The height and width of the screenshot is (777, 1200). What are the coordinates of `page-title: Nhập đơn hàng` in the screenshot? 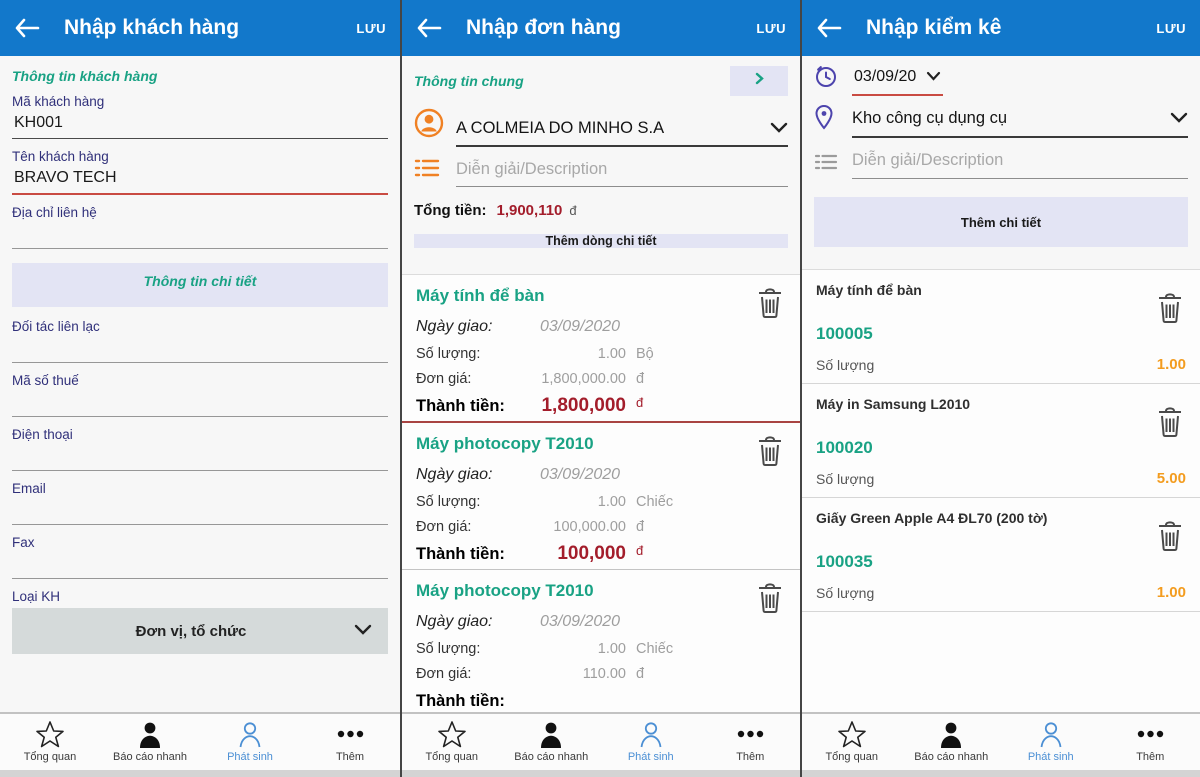 It's located at (543, 27).